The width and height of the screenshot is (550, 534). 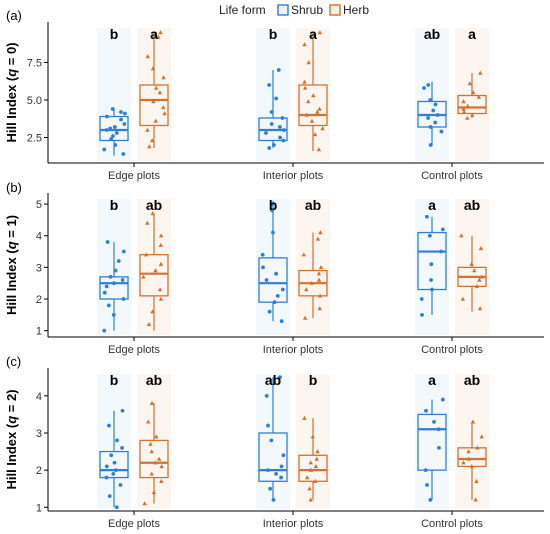 What do you see at coordinates (11, 92) in the screenshot?
I see `y-axis-title: Hill Index (q = 0)` at bounding box center [11, 92].